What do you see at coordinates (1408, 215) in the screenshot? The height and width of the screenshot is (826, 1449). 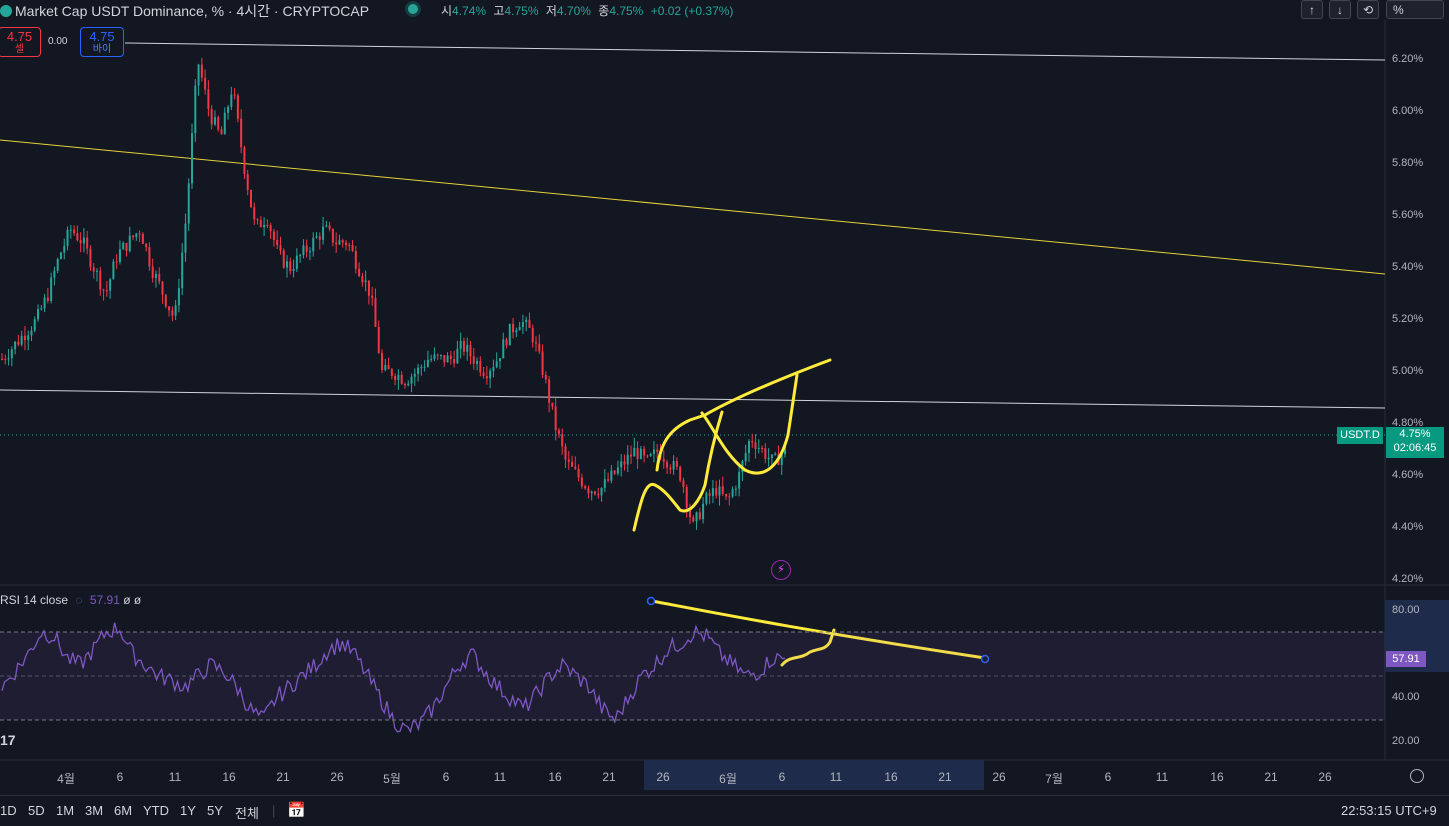 I see `price-tick: 5.60%` at bounding box center [1408, 215].